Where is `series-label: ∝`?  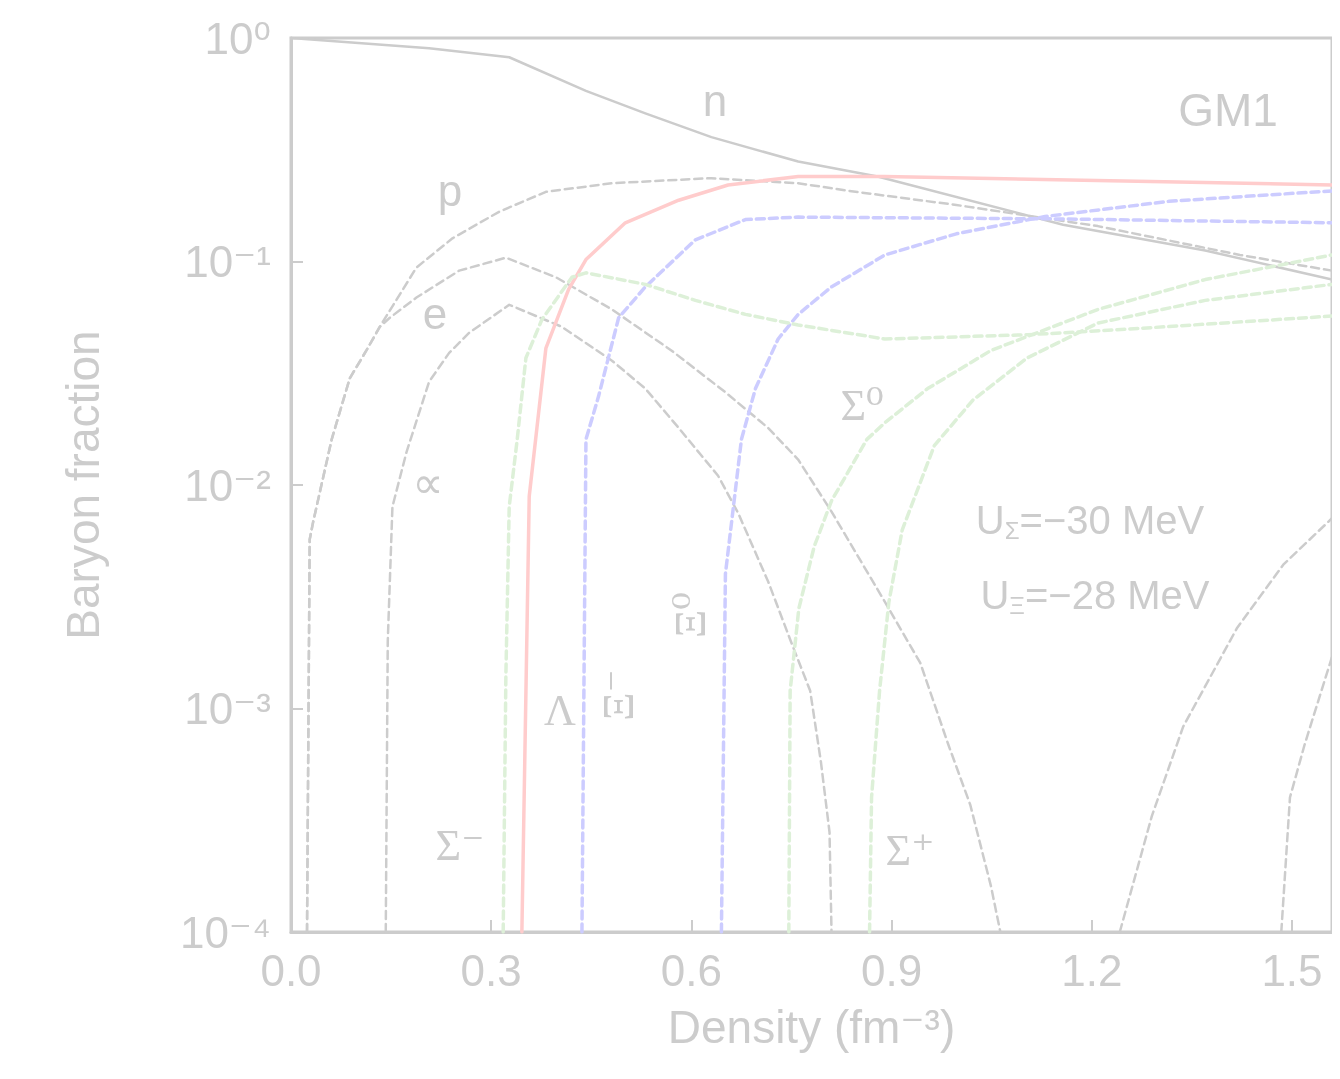
series-label: ∝ is located at coordinates (428, 482).